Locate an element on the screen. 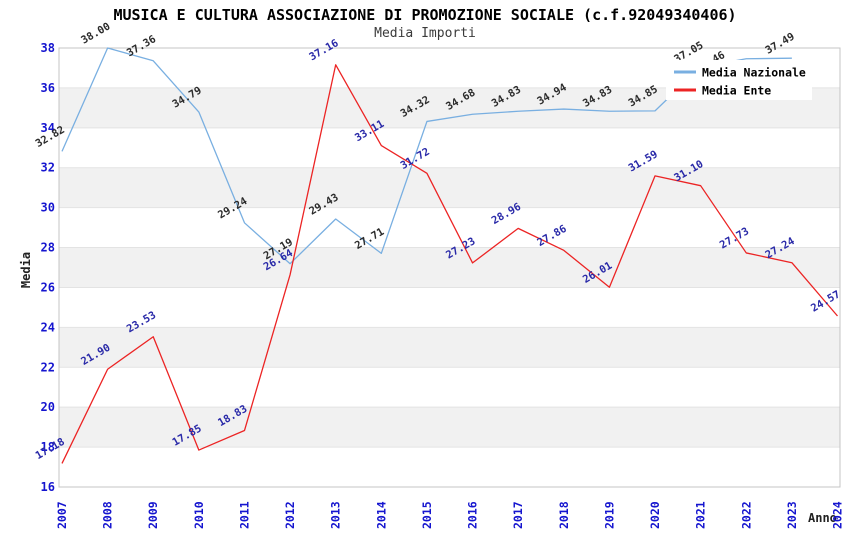 The image size is (850, 550). x-tick-label: 2010 is located at coordinates (199, 515).